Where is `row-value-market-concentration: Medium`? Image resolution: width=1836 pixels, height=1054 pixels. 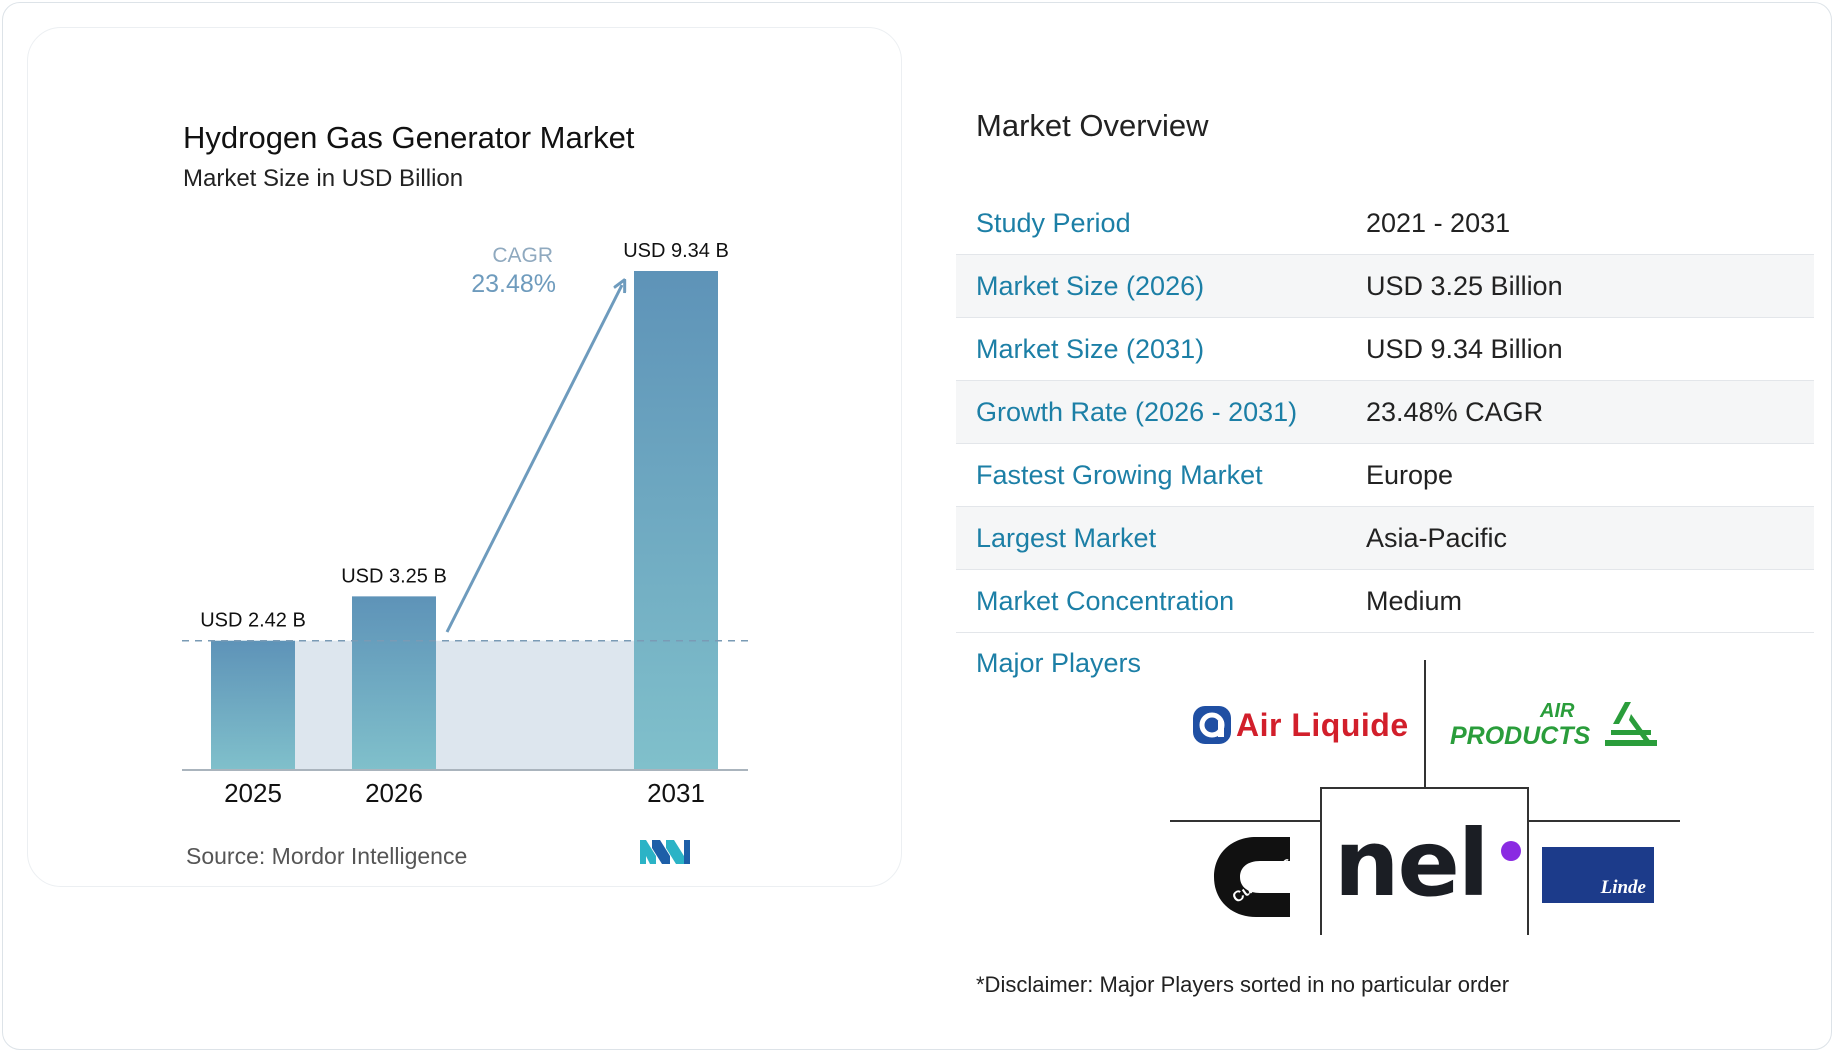
row-value-market-concentration: Medium is located at coordinates (1414, 600).